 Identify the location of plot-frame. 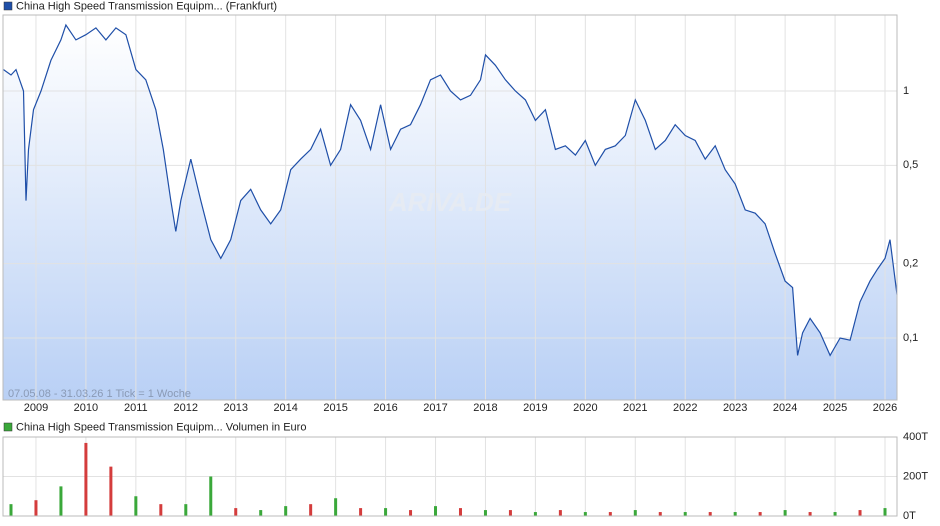
(450, 476).